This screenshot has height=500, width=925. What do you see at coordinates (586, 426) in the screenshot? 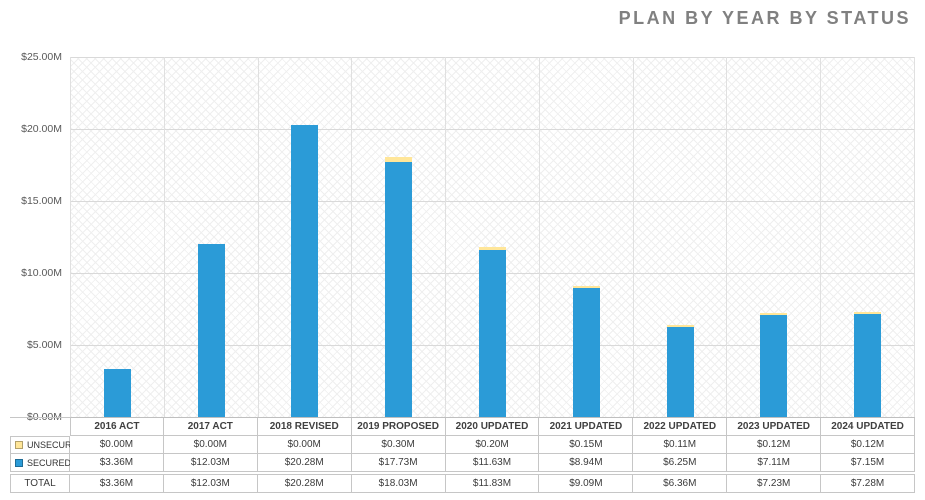
I see `category-label: 2021 UPDATED` at bounding box center [586, 426].